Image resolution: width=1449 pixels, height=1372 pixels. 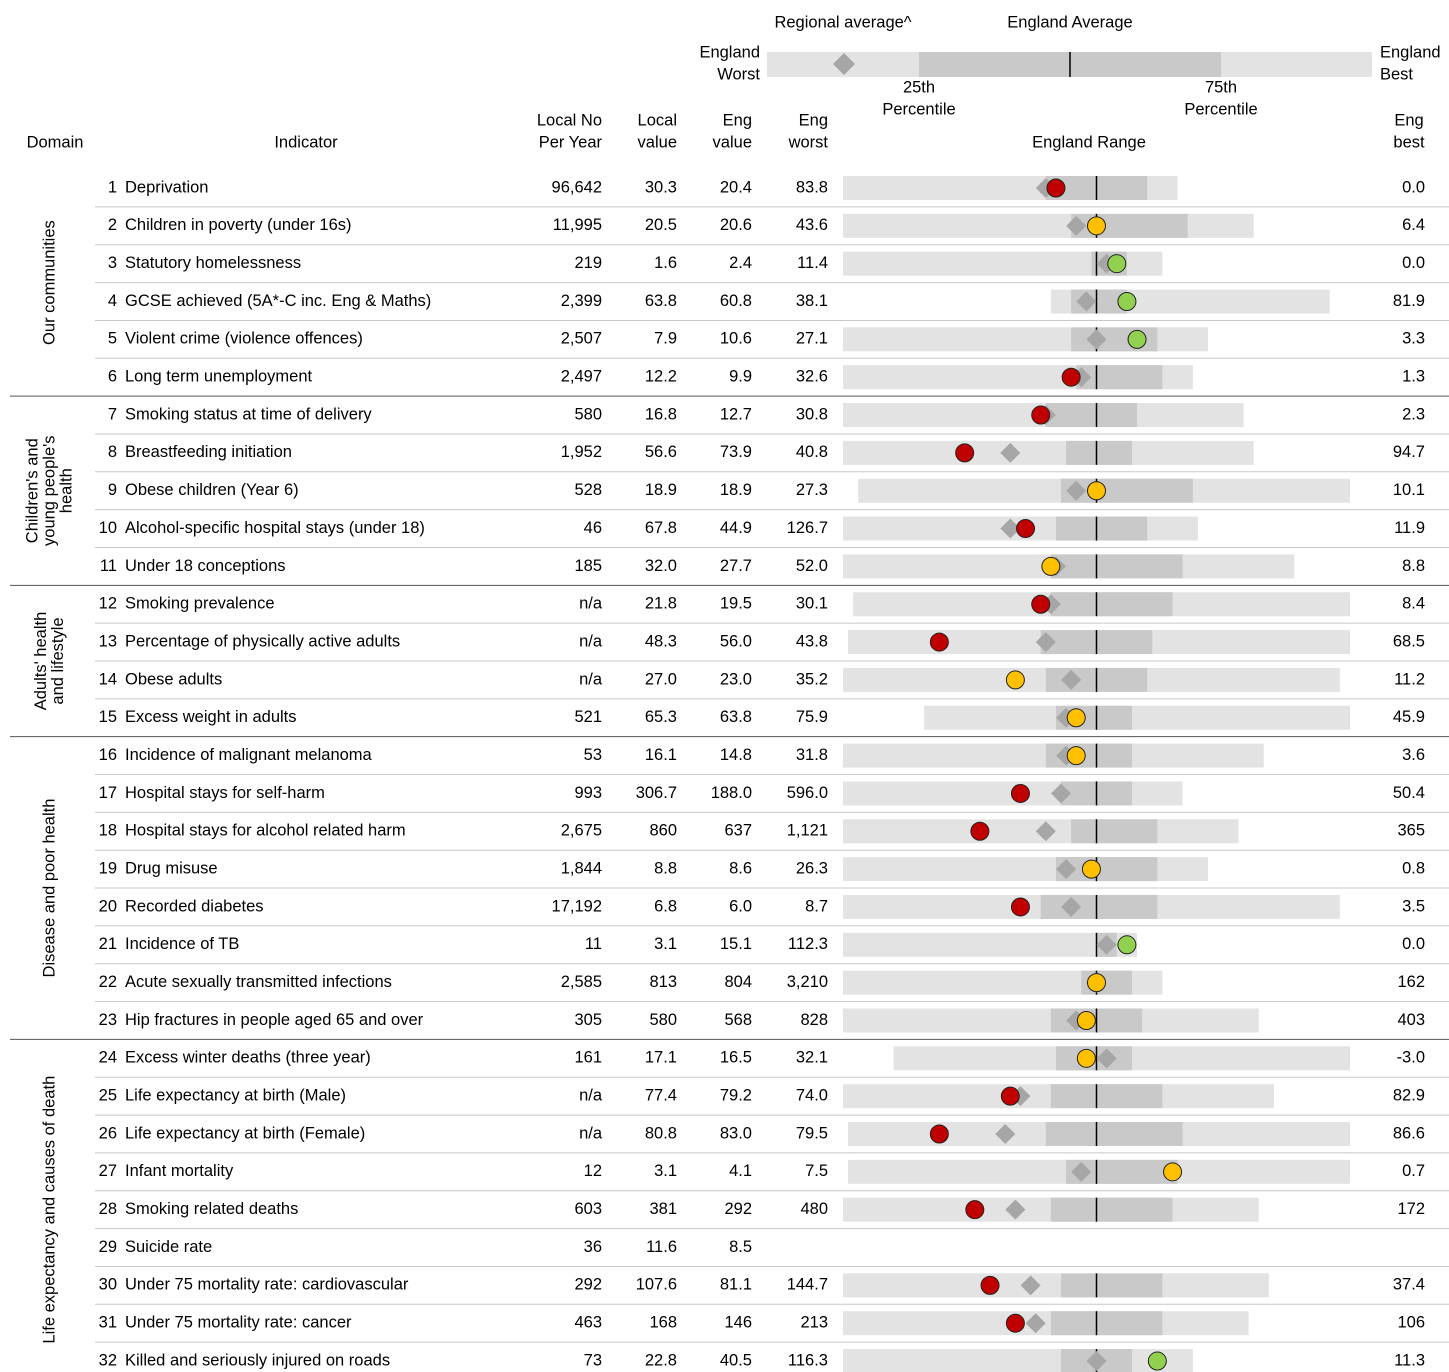 I want to click on legend-worst-label: Worst, so click(x=738, y=74).